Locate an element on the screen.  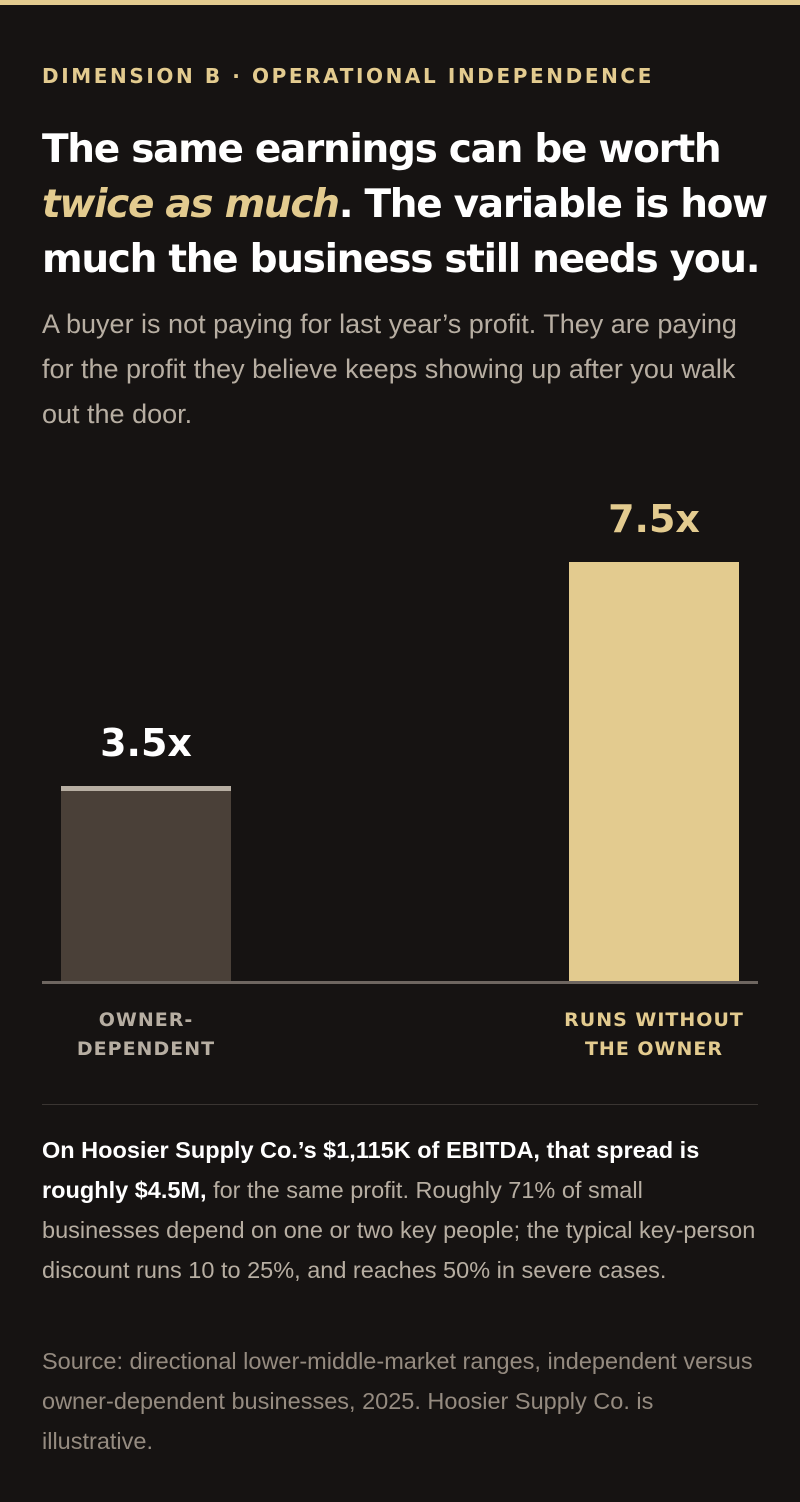
eyebrow-label: DIMENSION B · OPERATIONAL INDEPENDENCE is located at coordinates (348, 76).